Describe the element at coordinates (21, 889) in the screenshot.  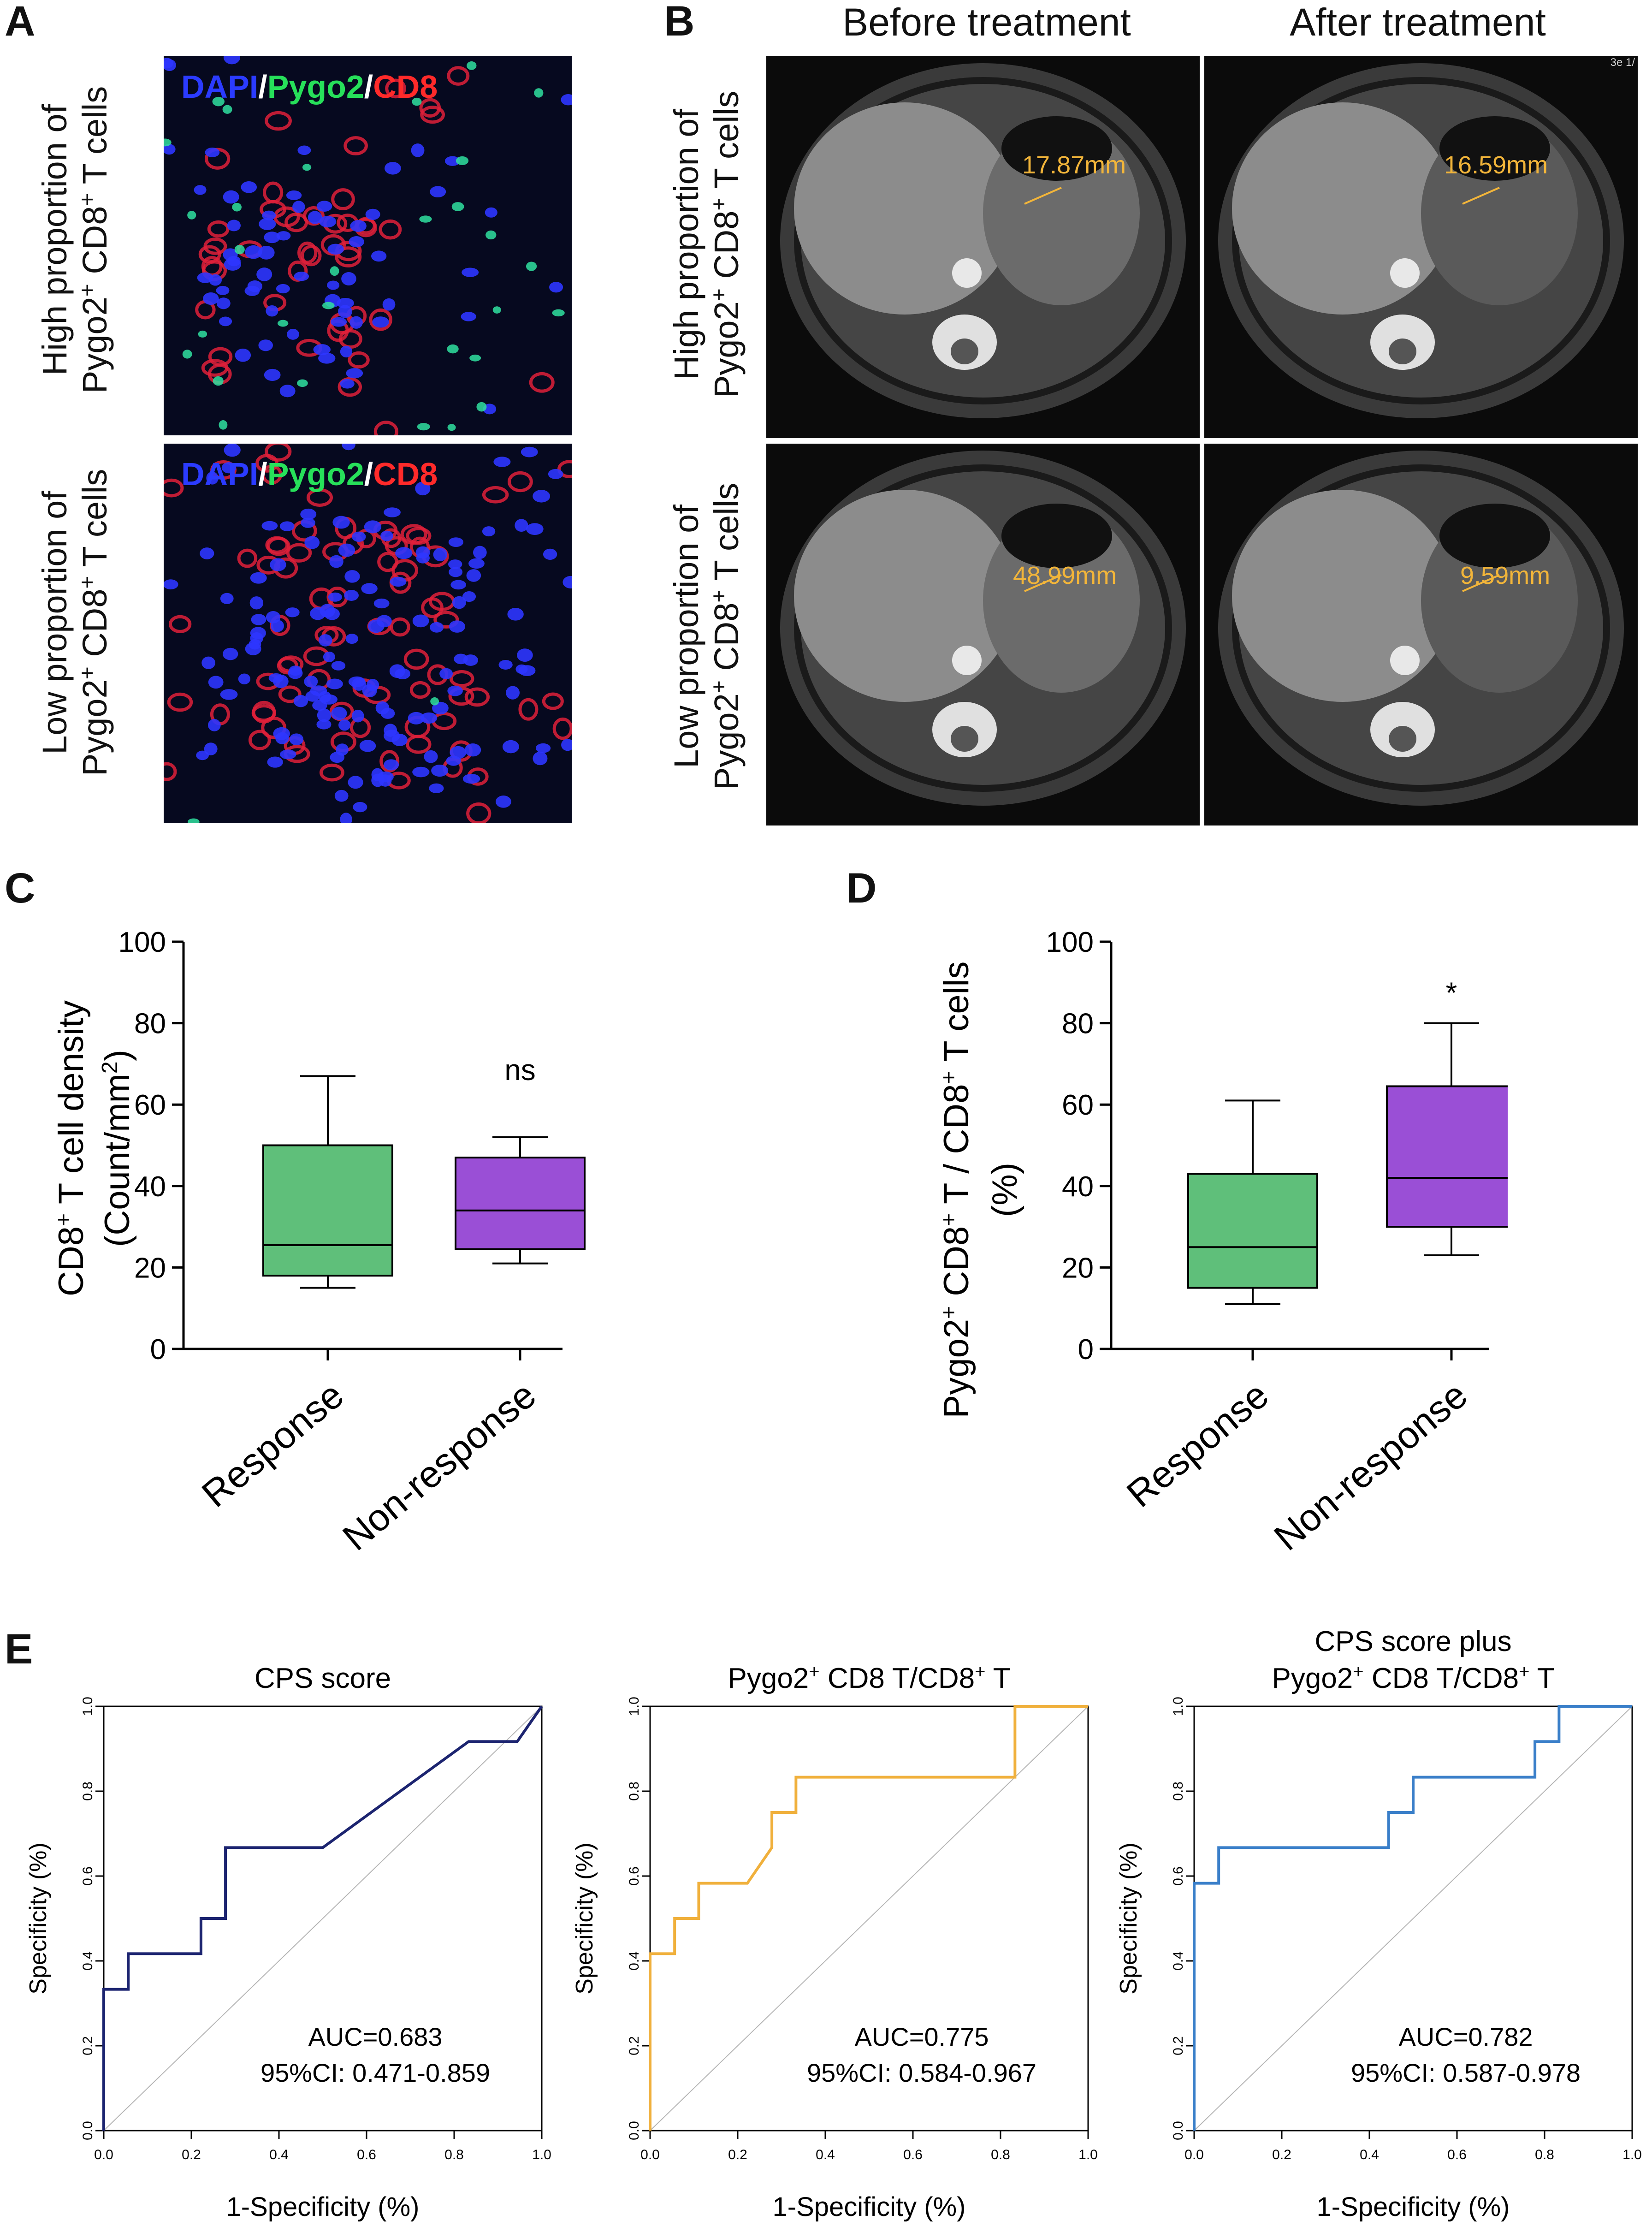
I see `panel-letter-c: C` at that location.